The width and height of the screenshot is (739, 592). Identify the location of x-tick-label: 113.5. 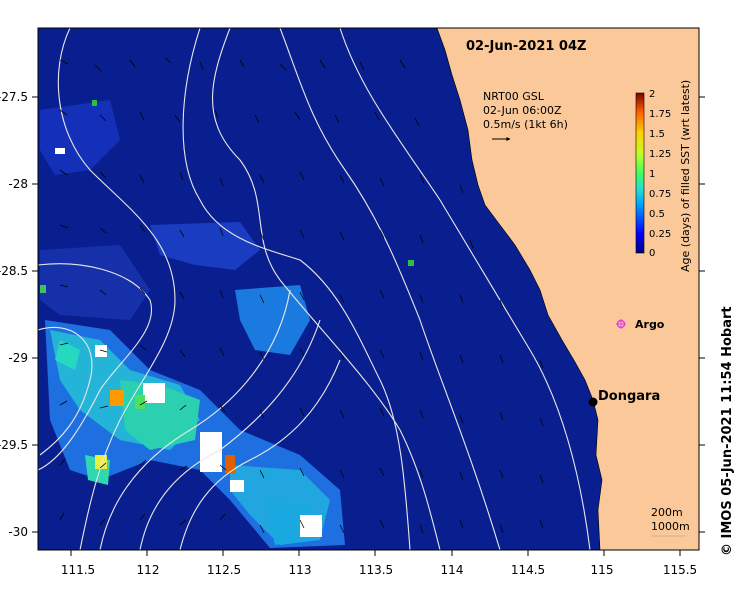
(376, 570).